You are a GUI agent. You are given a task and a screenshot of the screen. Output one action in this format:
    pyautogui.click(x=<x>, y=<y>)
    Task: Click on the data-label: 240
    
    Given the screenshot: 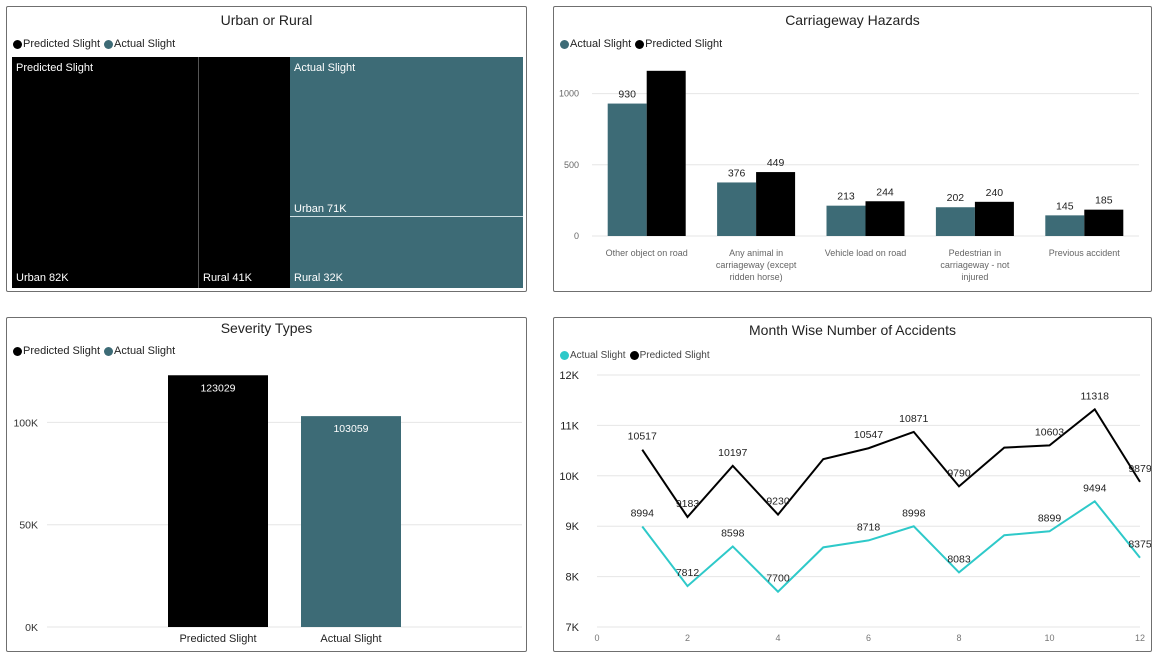 What is the action you would take?
    pyautogui.click(x=995, y=193)
    